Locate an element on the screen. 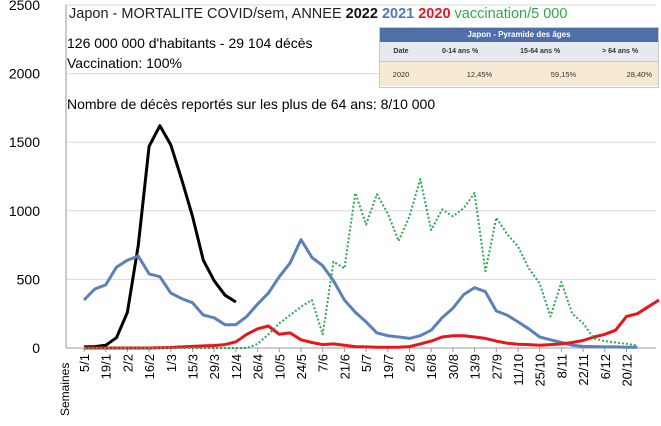 This screenshot has height=426, width=661. y-tick-label: 2000 is located at coordinates (24, 74).